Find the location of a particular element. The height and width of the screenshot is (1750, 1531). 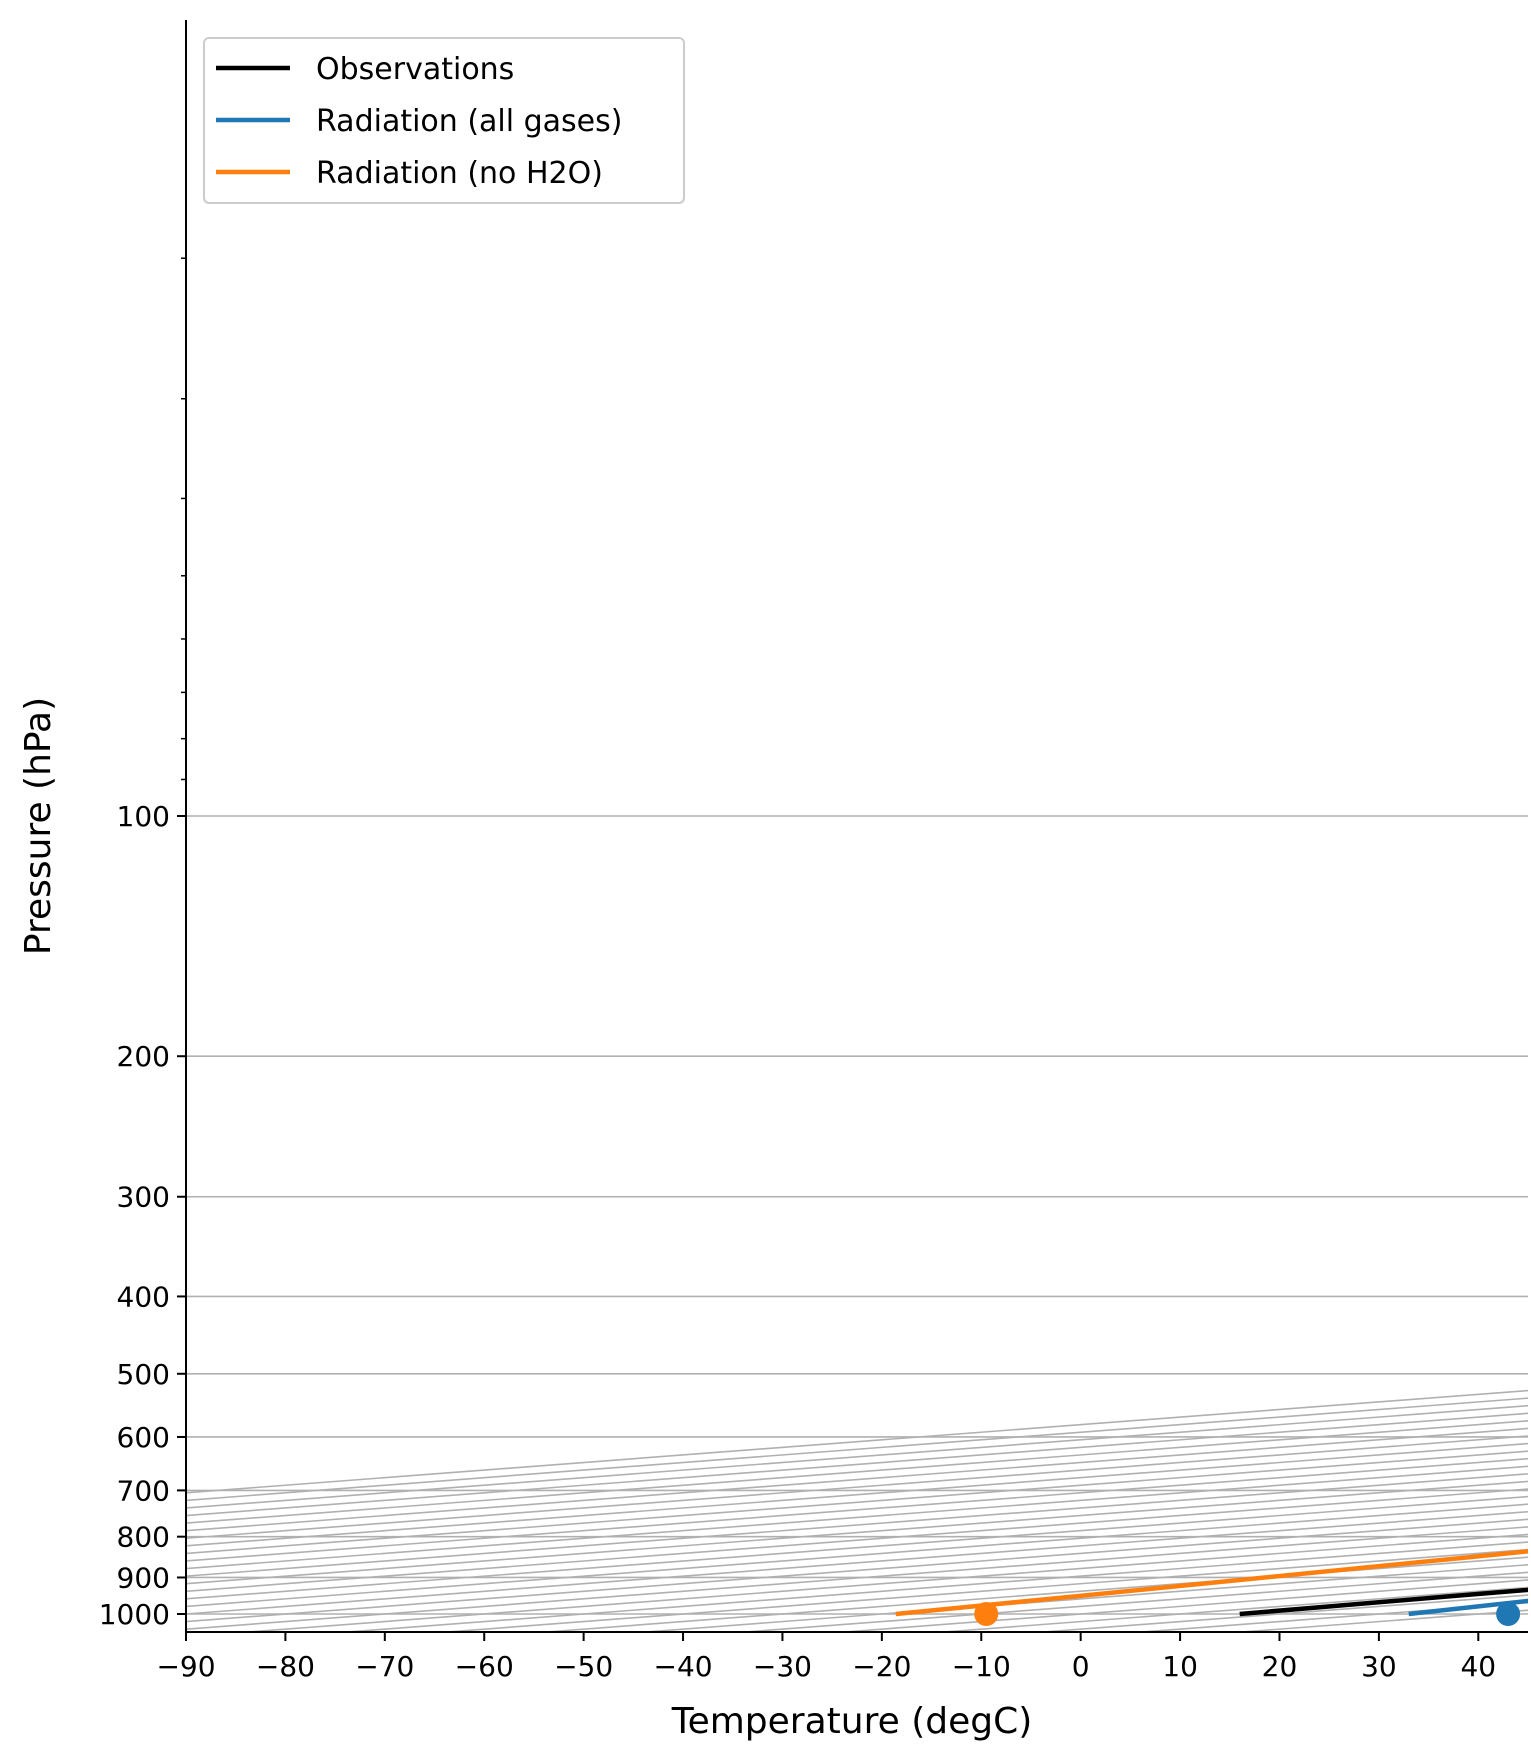

y-tick-label: 300 is located at coordinates (143, 1197).